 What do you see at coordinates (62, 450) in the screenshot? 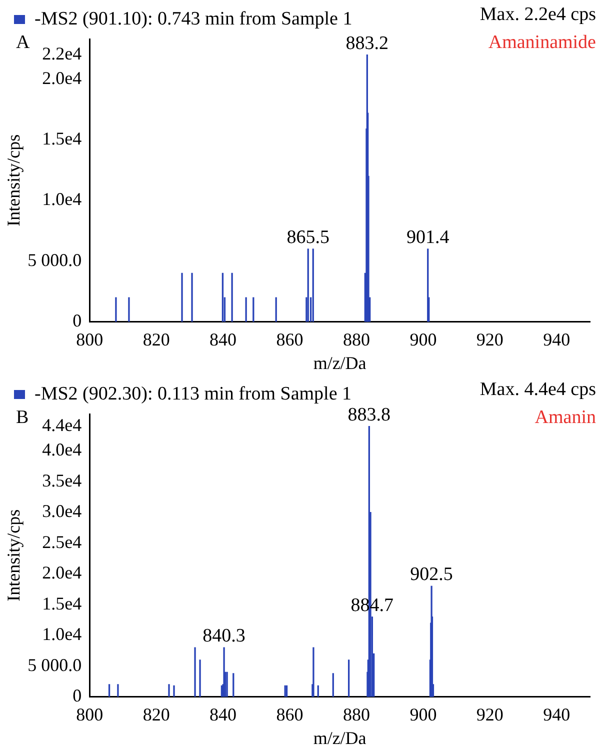
I see `y-tick-label: 4.0e4` at bounding box center [62, 450].